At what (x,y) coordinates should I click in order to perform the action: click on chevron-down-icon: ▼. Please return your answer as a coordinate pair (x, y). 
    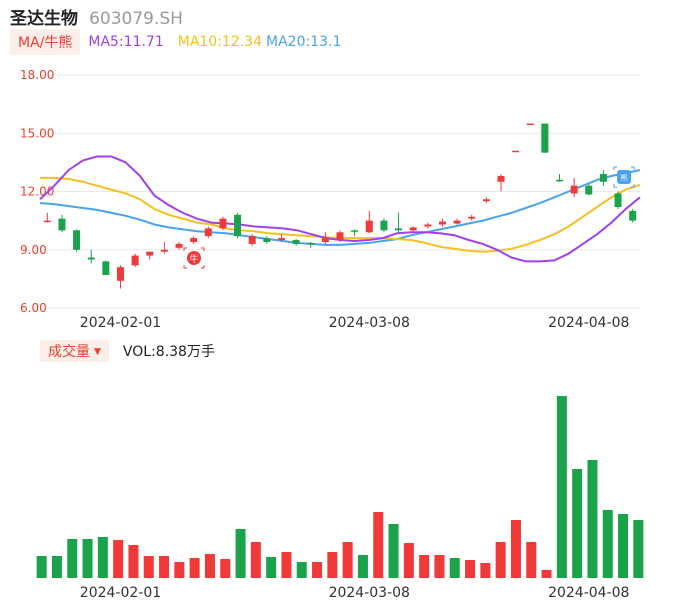
    Looking at the image, I should click on (97, 352).